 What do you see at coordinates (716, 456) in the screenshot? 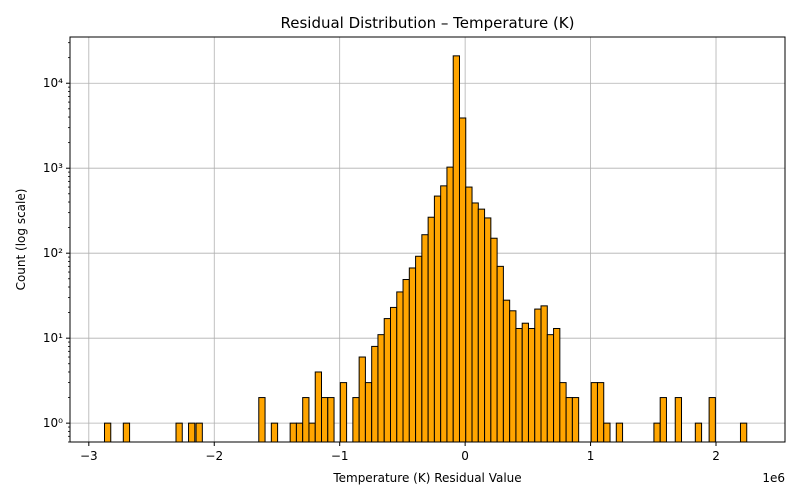
I see `x-tick-label: 2` at bounding box center [716, 456].